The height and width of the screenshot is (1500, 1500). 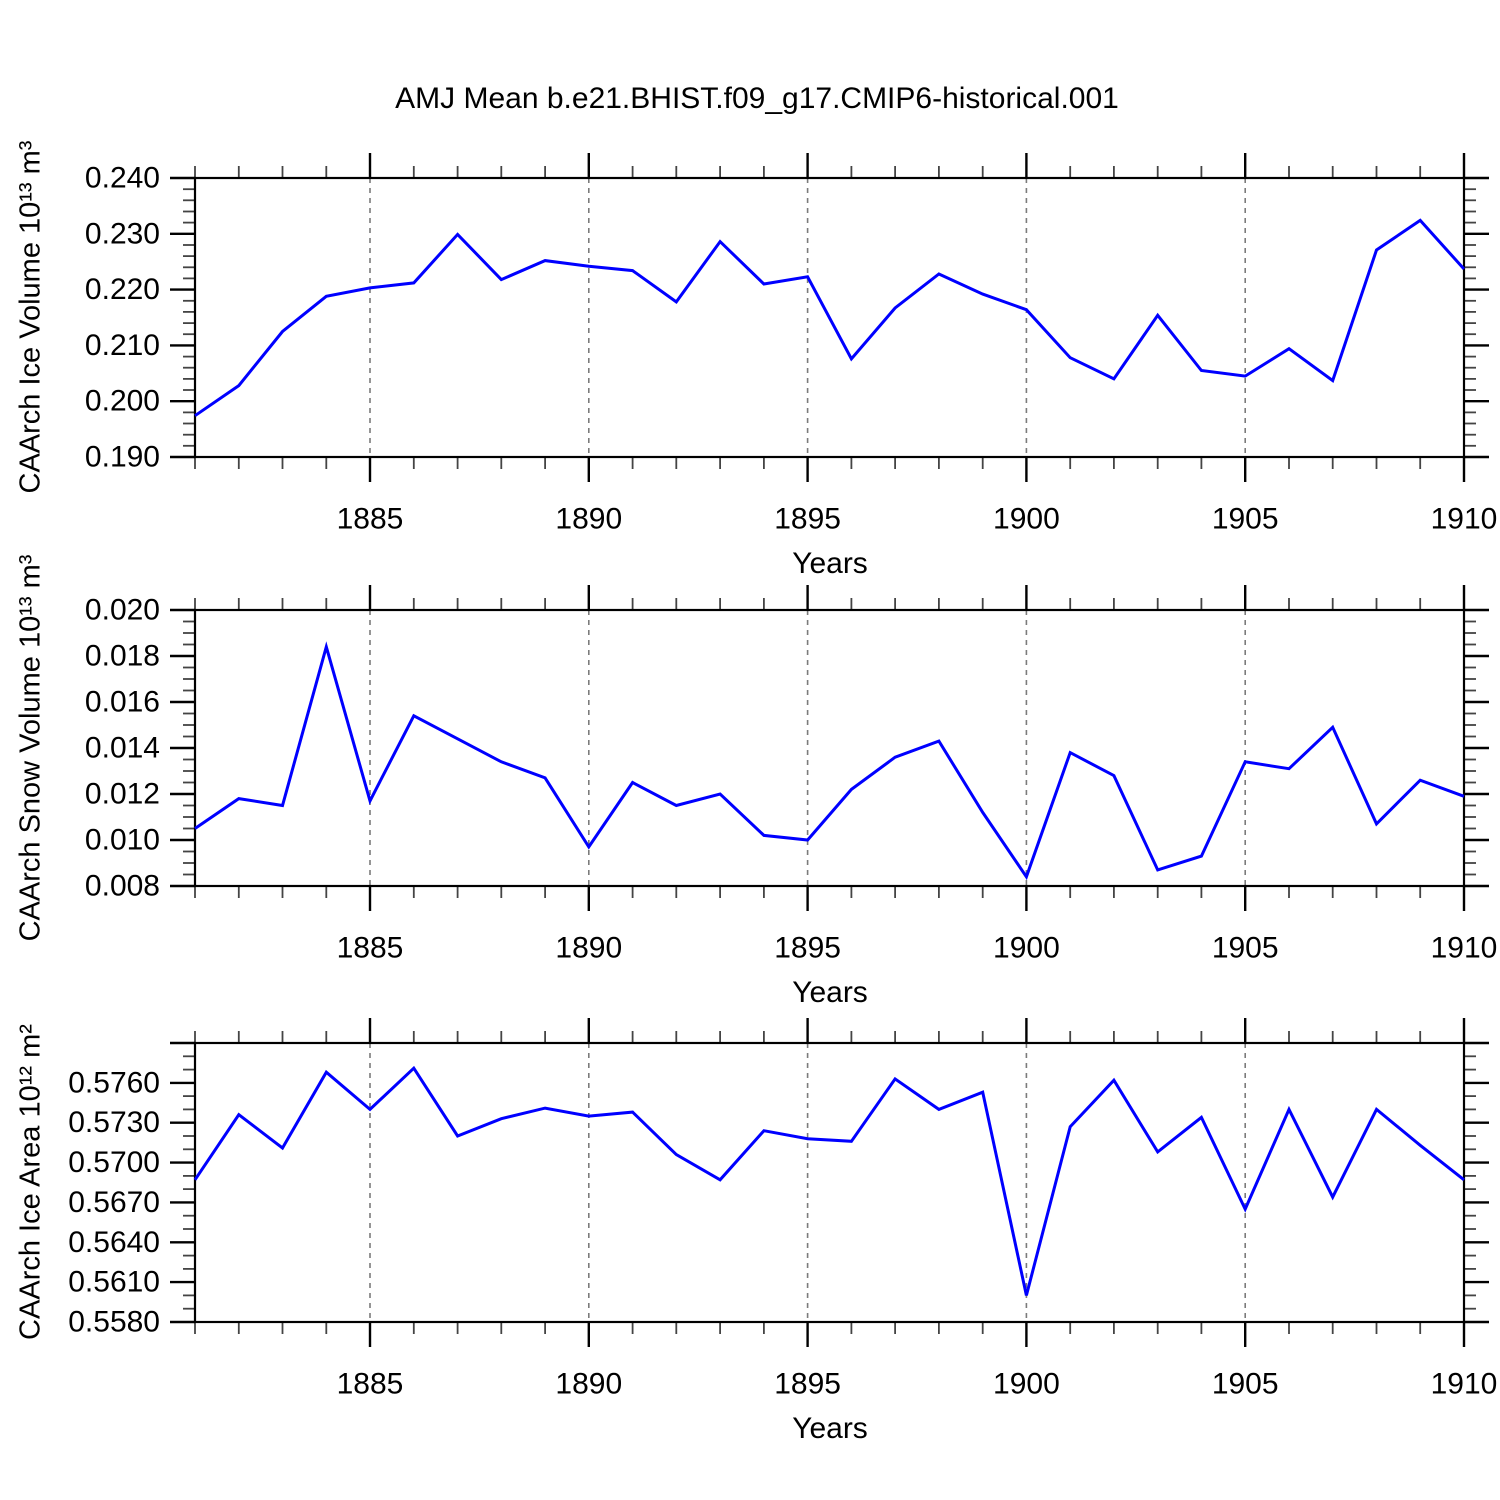 I want to click on y-tick-label: 0.018, so click(x=122, y=656).